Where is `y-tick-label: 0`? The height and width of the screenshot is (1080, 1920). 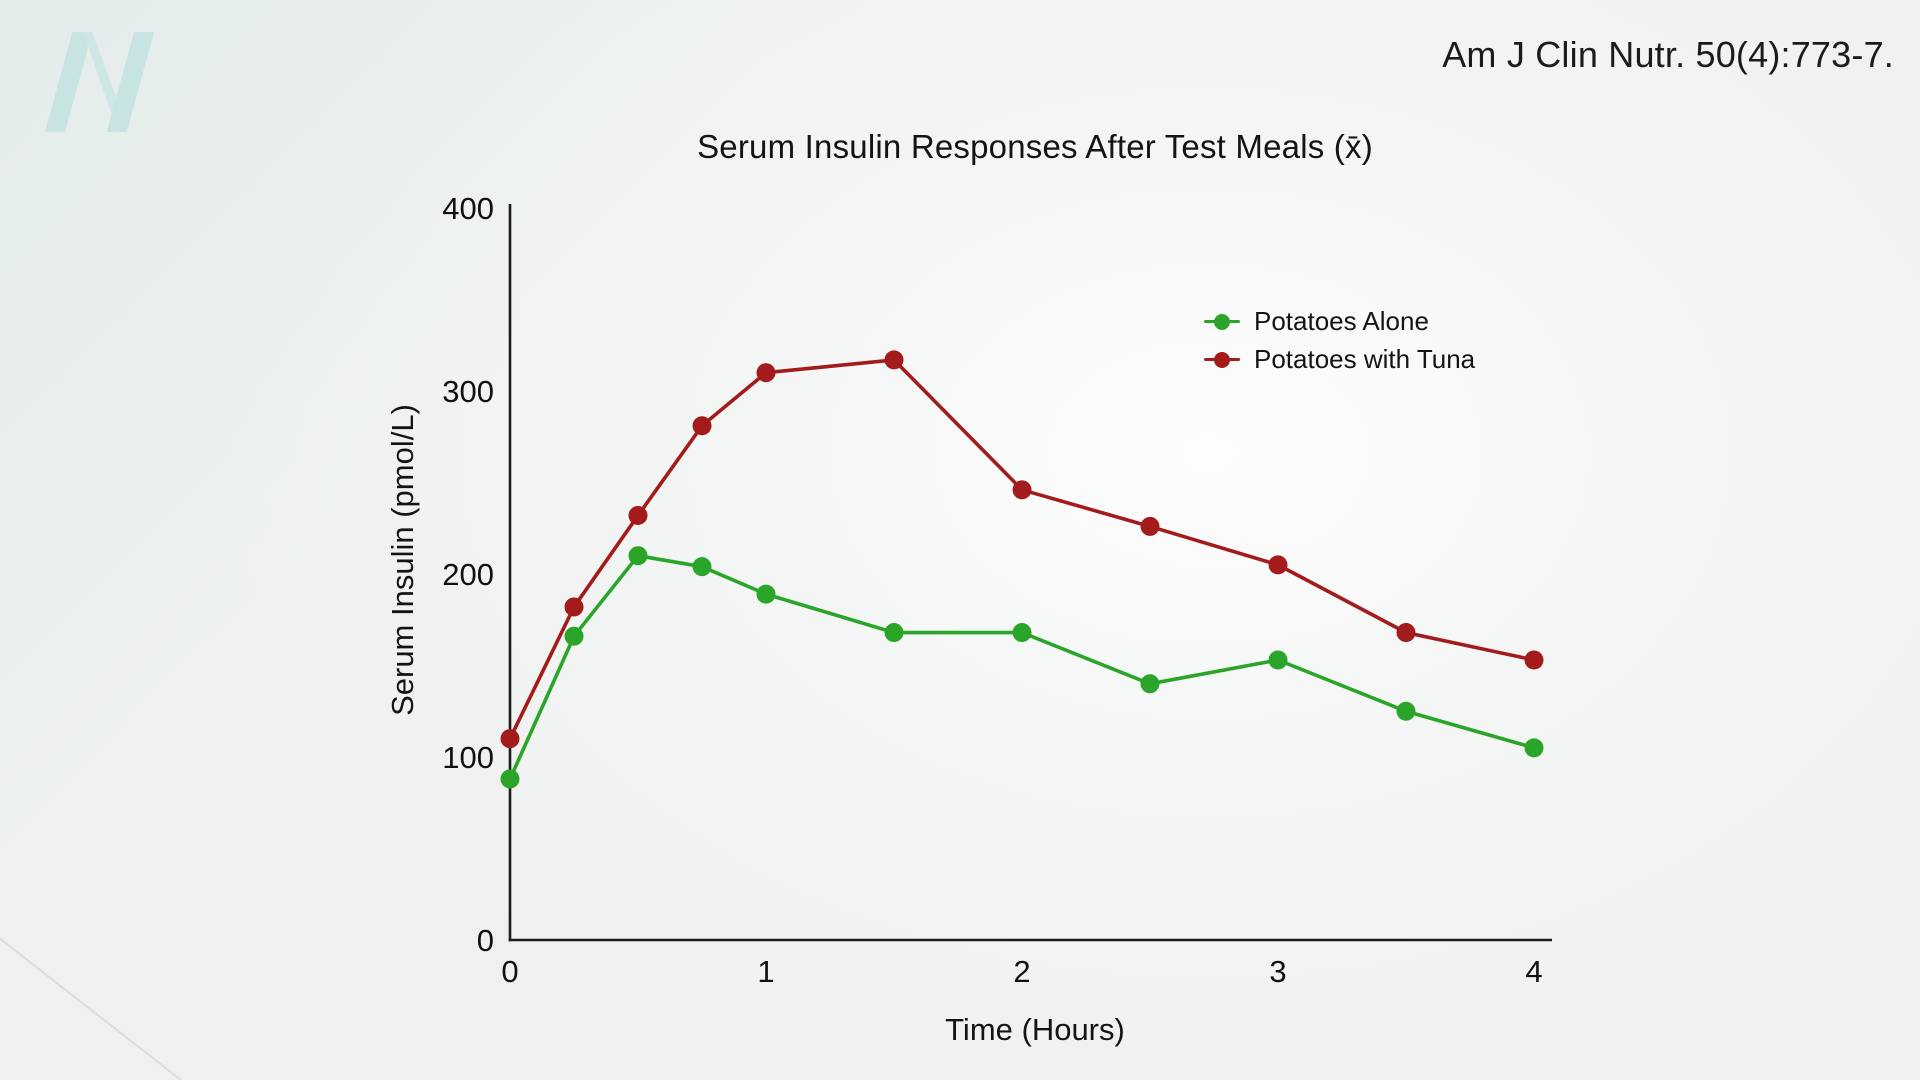
y-tick-label: 0 is located at coordinates (485, 940).